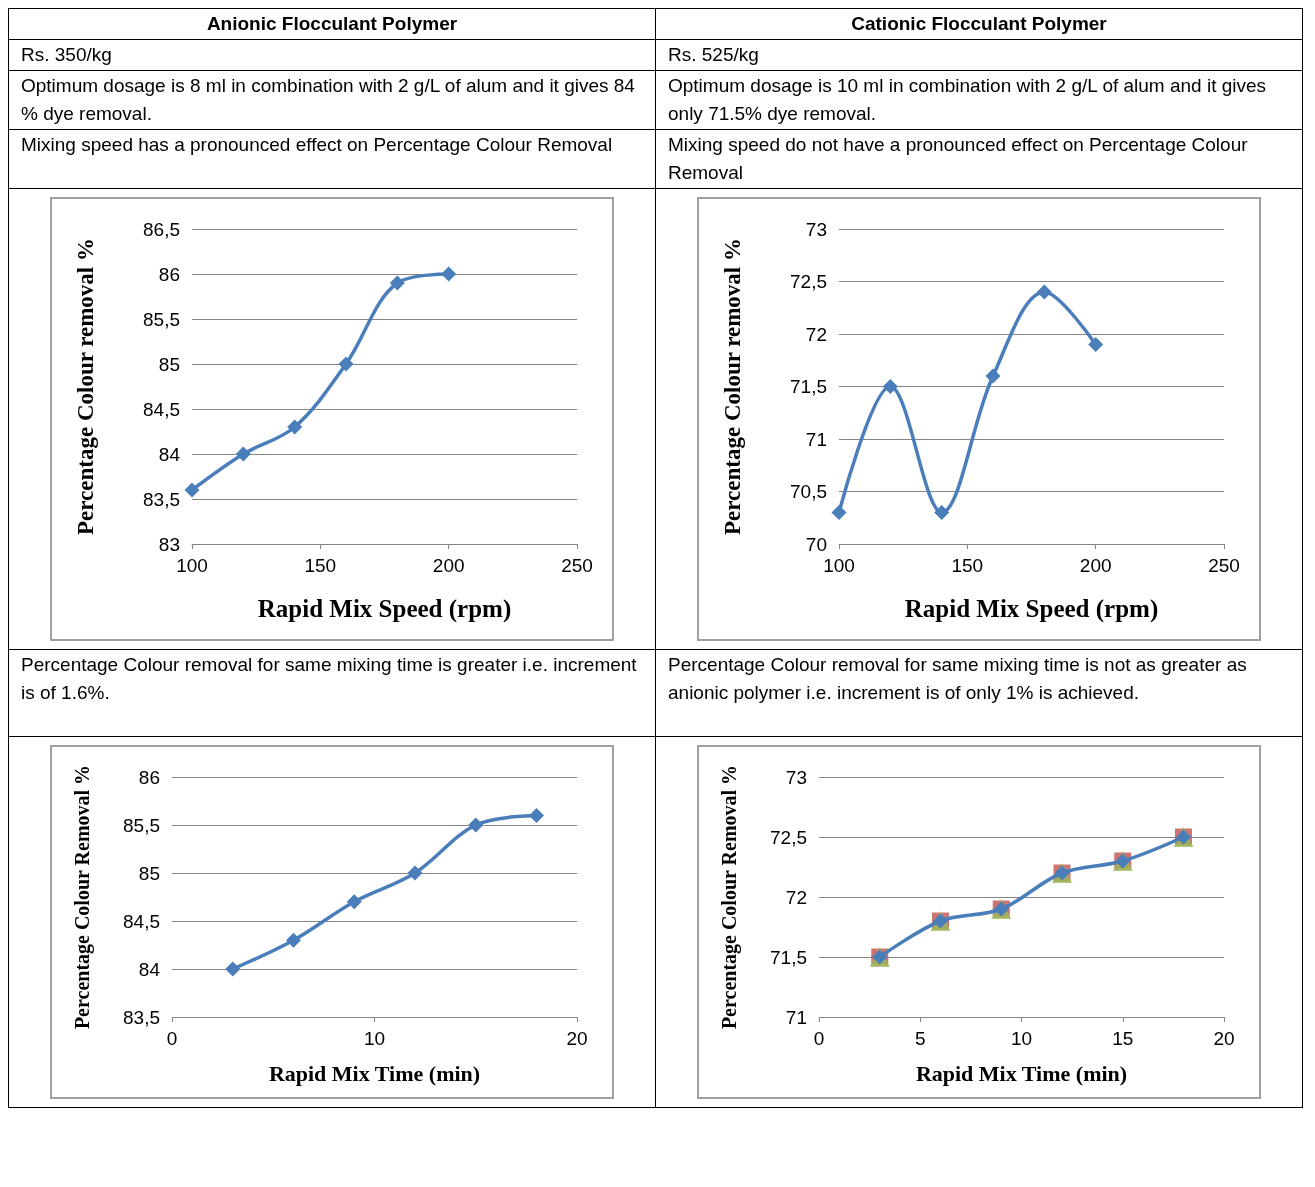 The width and height of the screenshot is (1315, 1187). I want to click on text: Mixing speed do not have a pronounced effect on Percentage Colour Removal, so click(979, 159).